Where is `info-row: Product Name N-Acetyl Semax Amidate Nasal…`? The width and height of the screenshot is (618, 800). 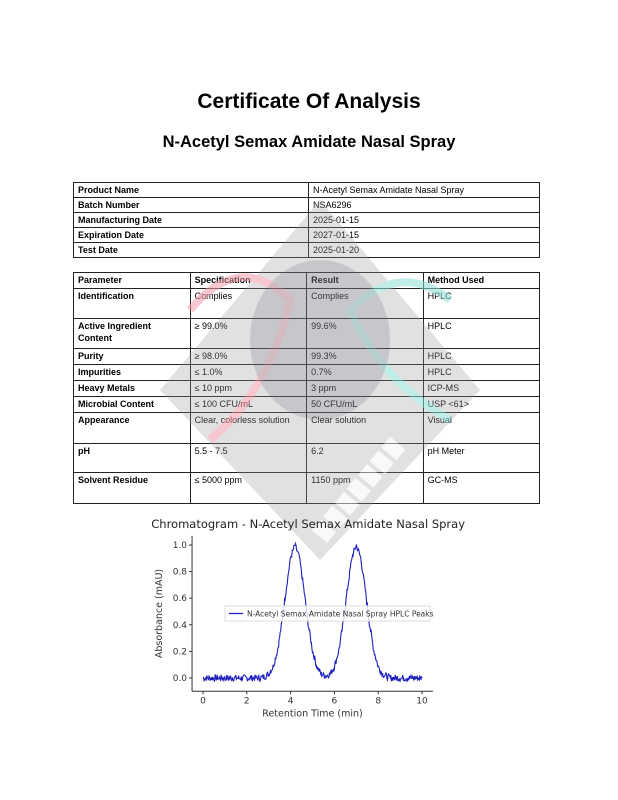
info-row: Product Name N-Acetyl Semax Amidate Nasal… is located at coordinates (306, 190).